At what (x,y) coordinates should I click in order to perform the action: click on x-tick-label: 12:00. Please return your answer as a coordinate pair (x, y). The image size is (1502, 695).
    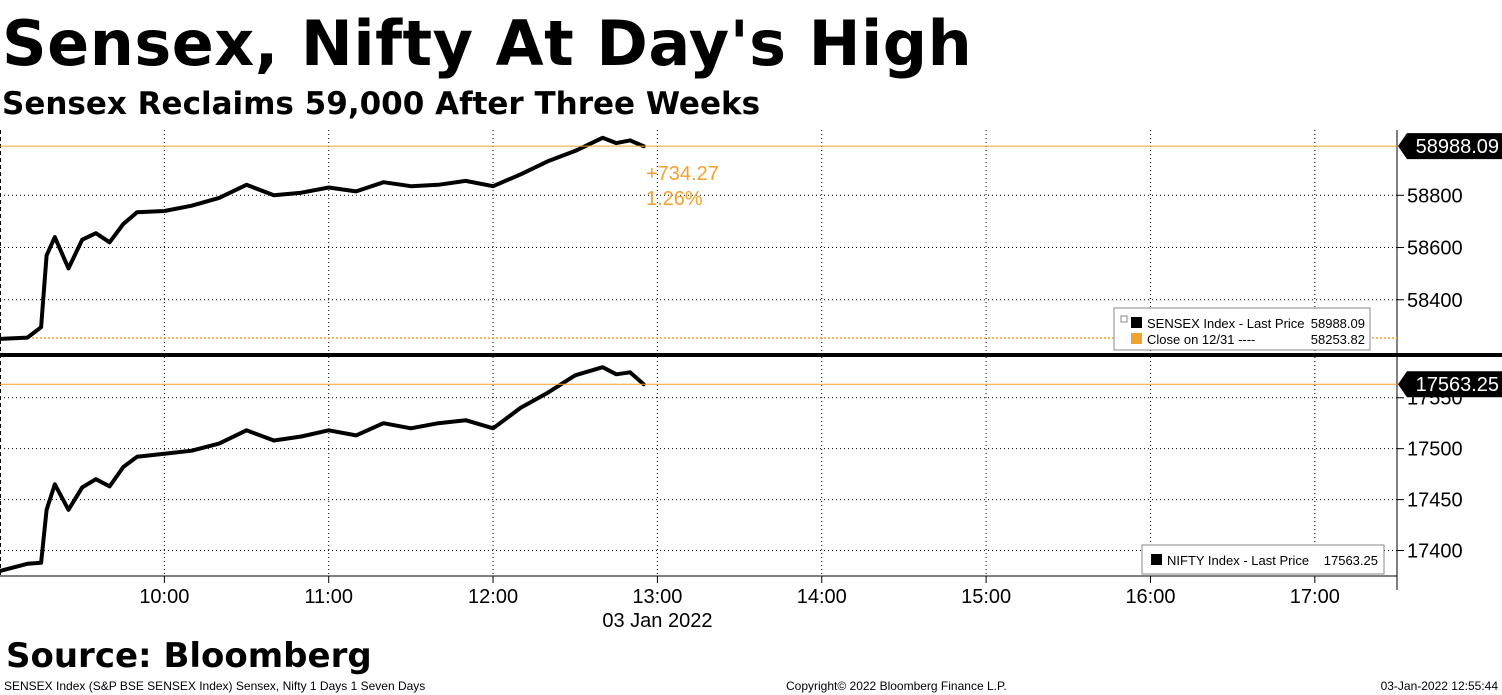
    Looking at the image, I should click on (493, 597).